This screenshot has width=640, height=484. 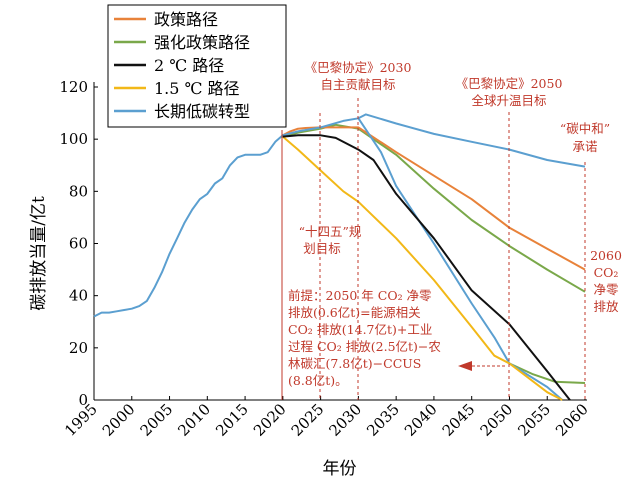 I want to click on premise-line-6: (8.8亿t)。, so click(x=318, y=380).